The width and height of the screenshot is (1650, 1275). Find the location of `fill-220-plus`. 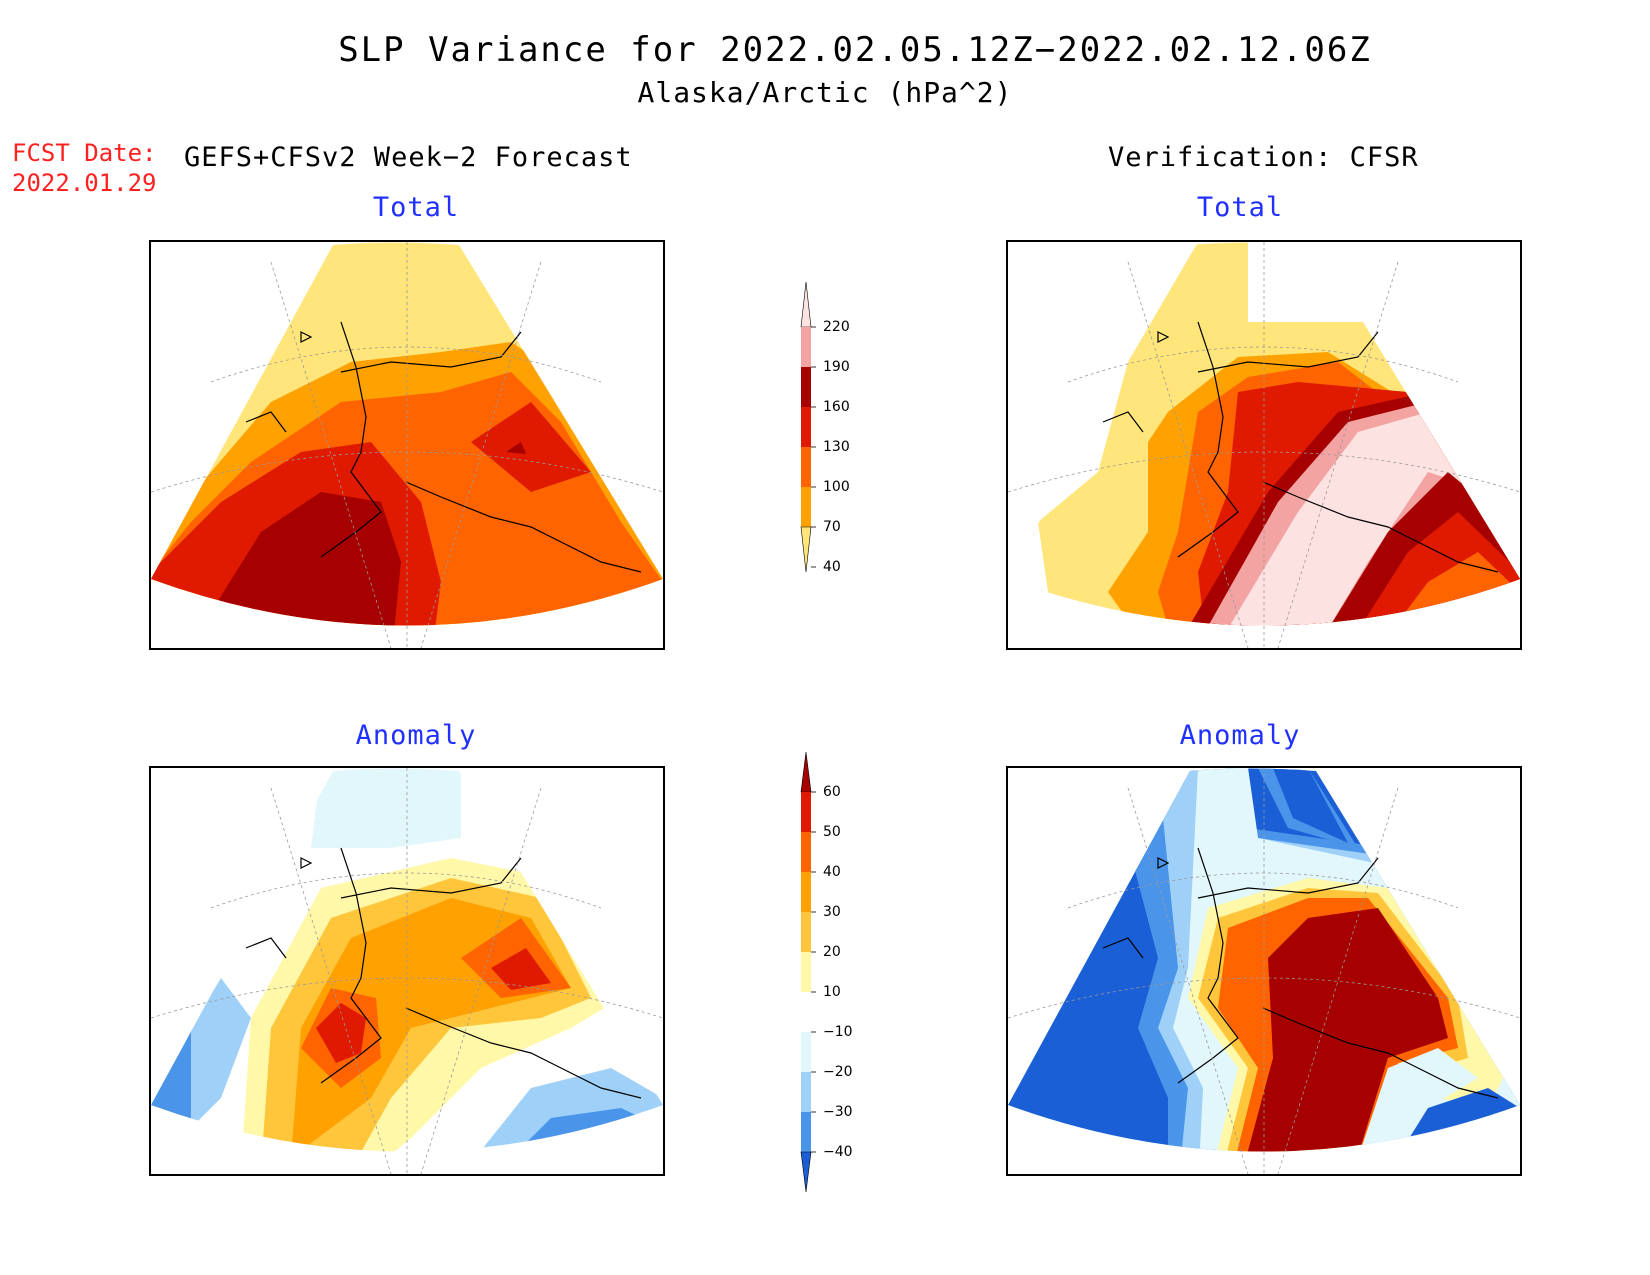

fill-220-plus is located at coordinates (1364, 519).